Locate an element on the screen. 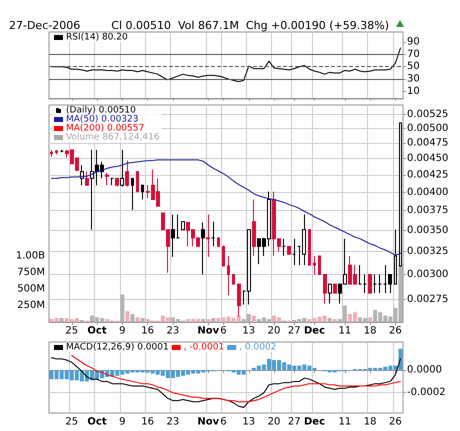 This screenshot has width=460, height=431. legend-label: , 0.0002 is located at coordinates (257, 347).